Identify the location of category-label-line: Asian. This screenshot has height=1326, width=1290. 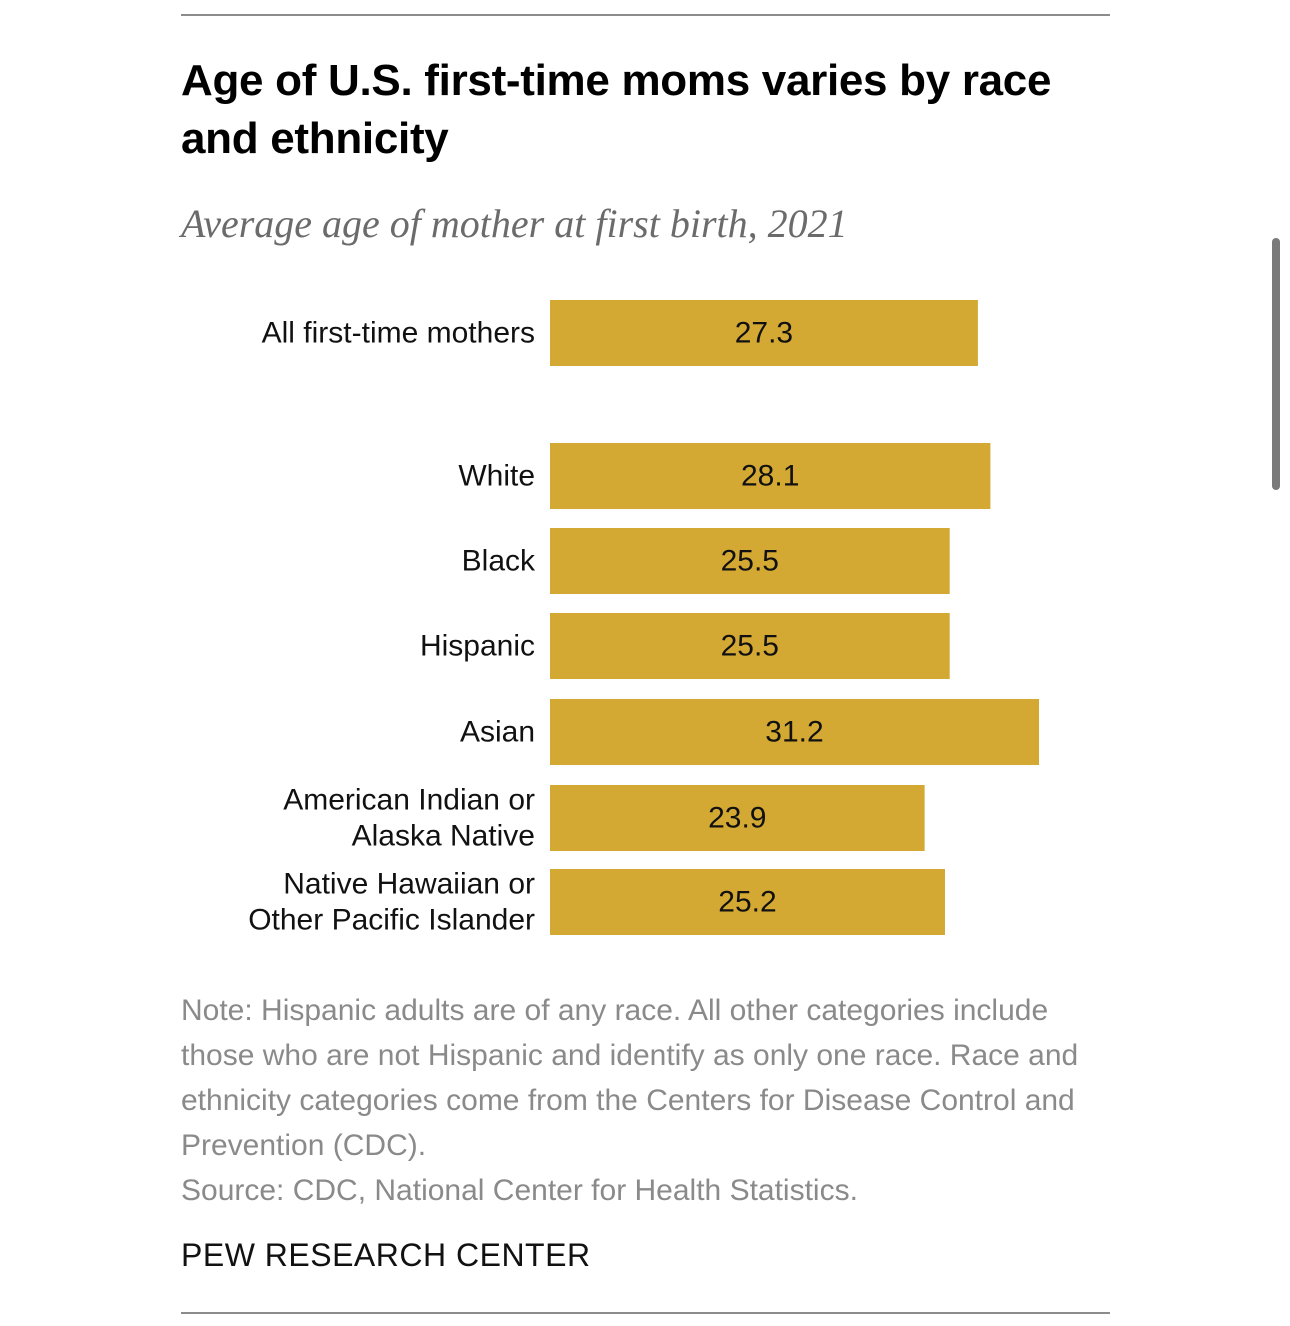
(497, 732).